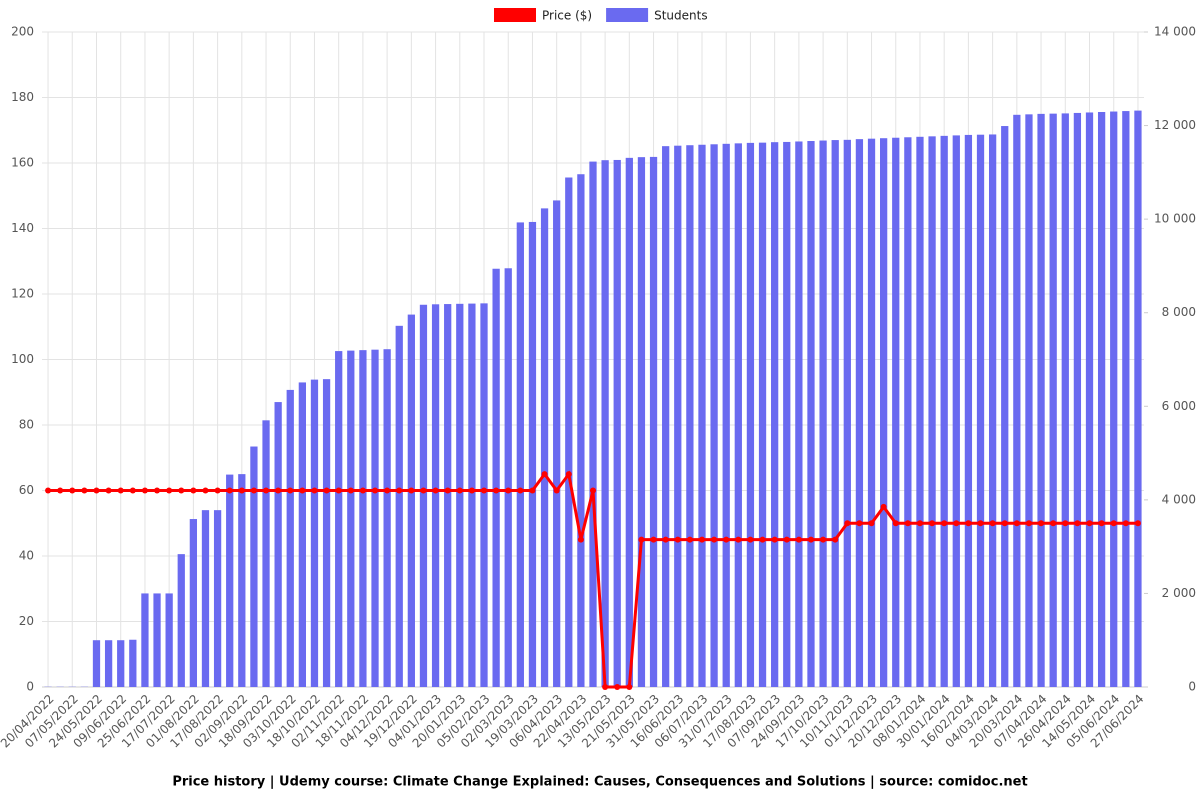 This screenshot has width=1200, height=800. I want to click on y-tick-label: 20, so click(26, 621).